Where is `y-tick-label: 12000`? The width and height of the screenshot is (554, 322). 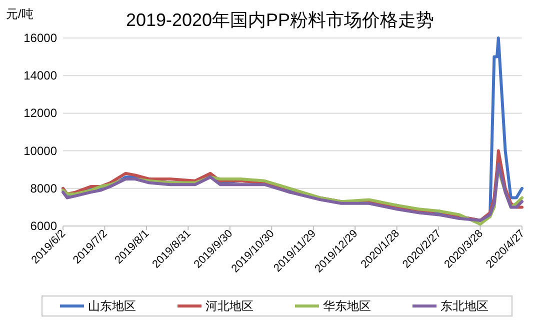
y-tick-label: 12000 is located at coordinates (41, 113).